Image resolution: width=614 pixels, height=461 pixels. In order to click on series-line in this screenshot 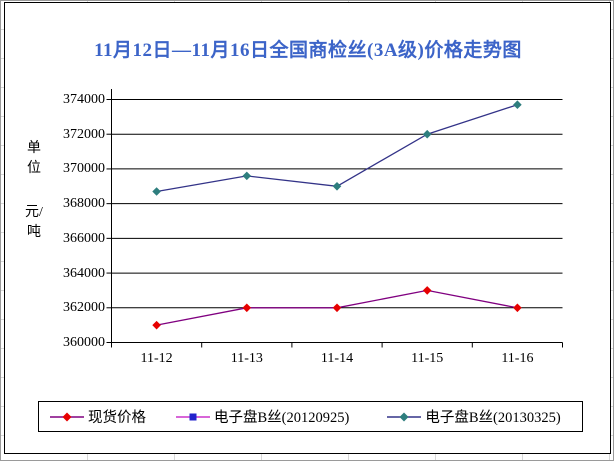, I will do `click(337, 148)`.